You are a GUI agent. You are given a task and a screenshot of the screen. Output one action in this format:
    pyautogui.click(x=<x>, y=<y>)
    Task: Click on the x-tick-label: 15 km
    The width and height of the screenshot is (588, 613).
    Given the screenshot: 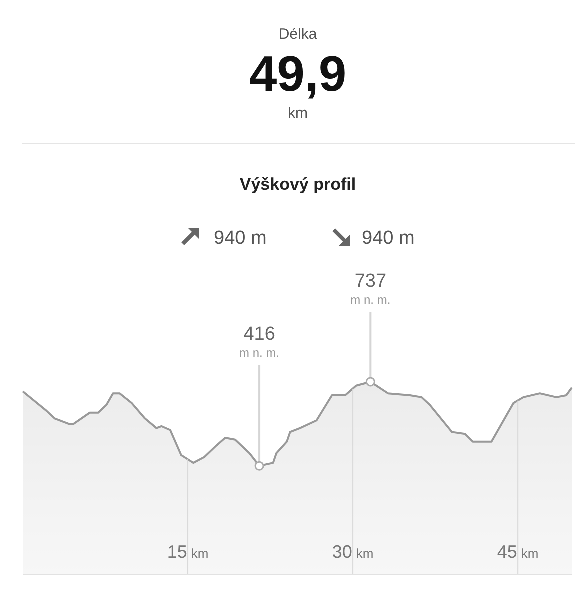 What is the action you would take?
    pyautogui.click(x=188, y=552)
    